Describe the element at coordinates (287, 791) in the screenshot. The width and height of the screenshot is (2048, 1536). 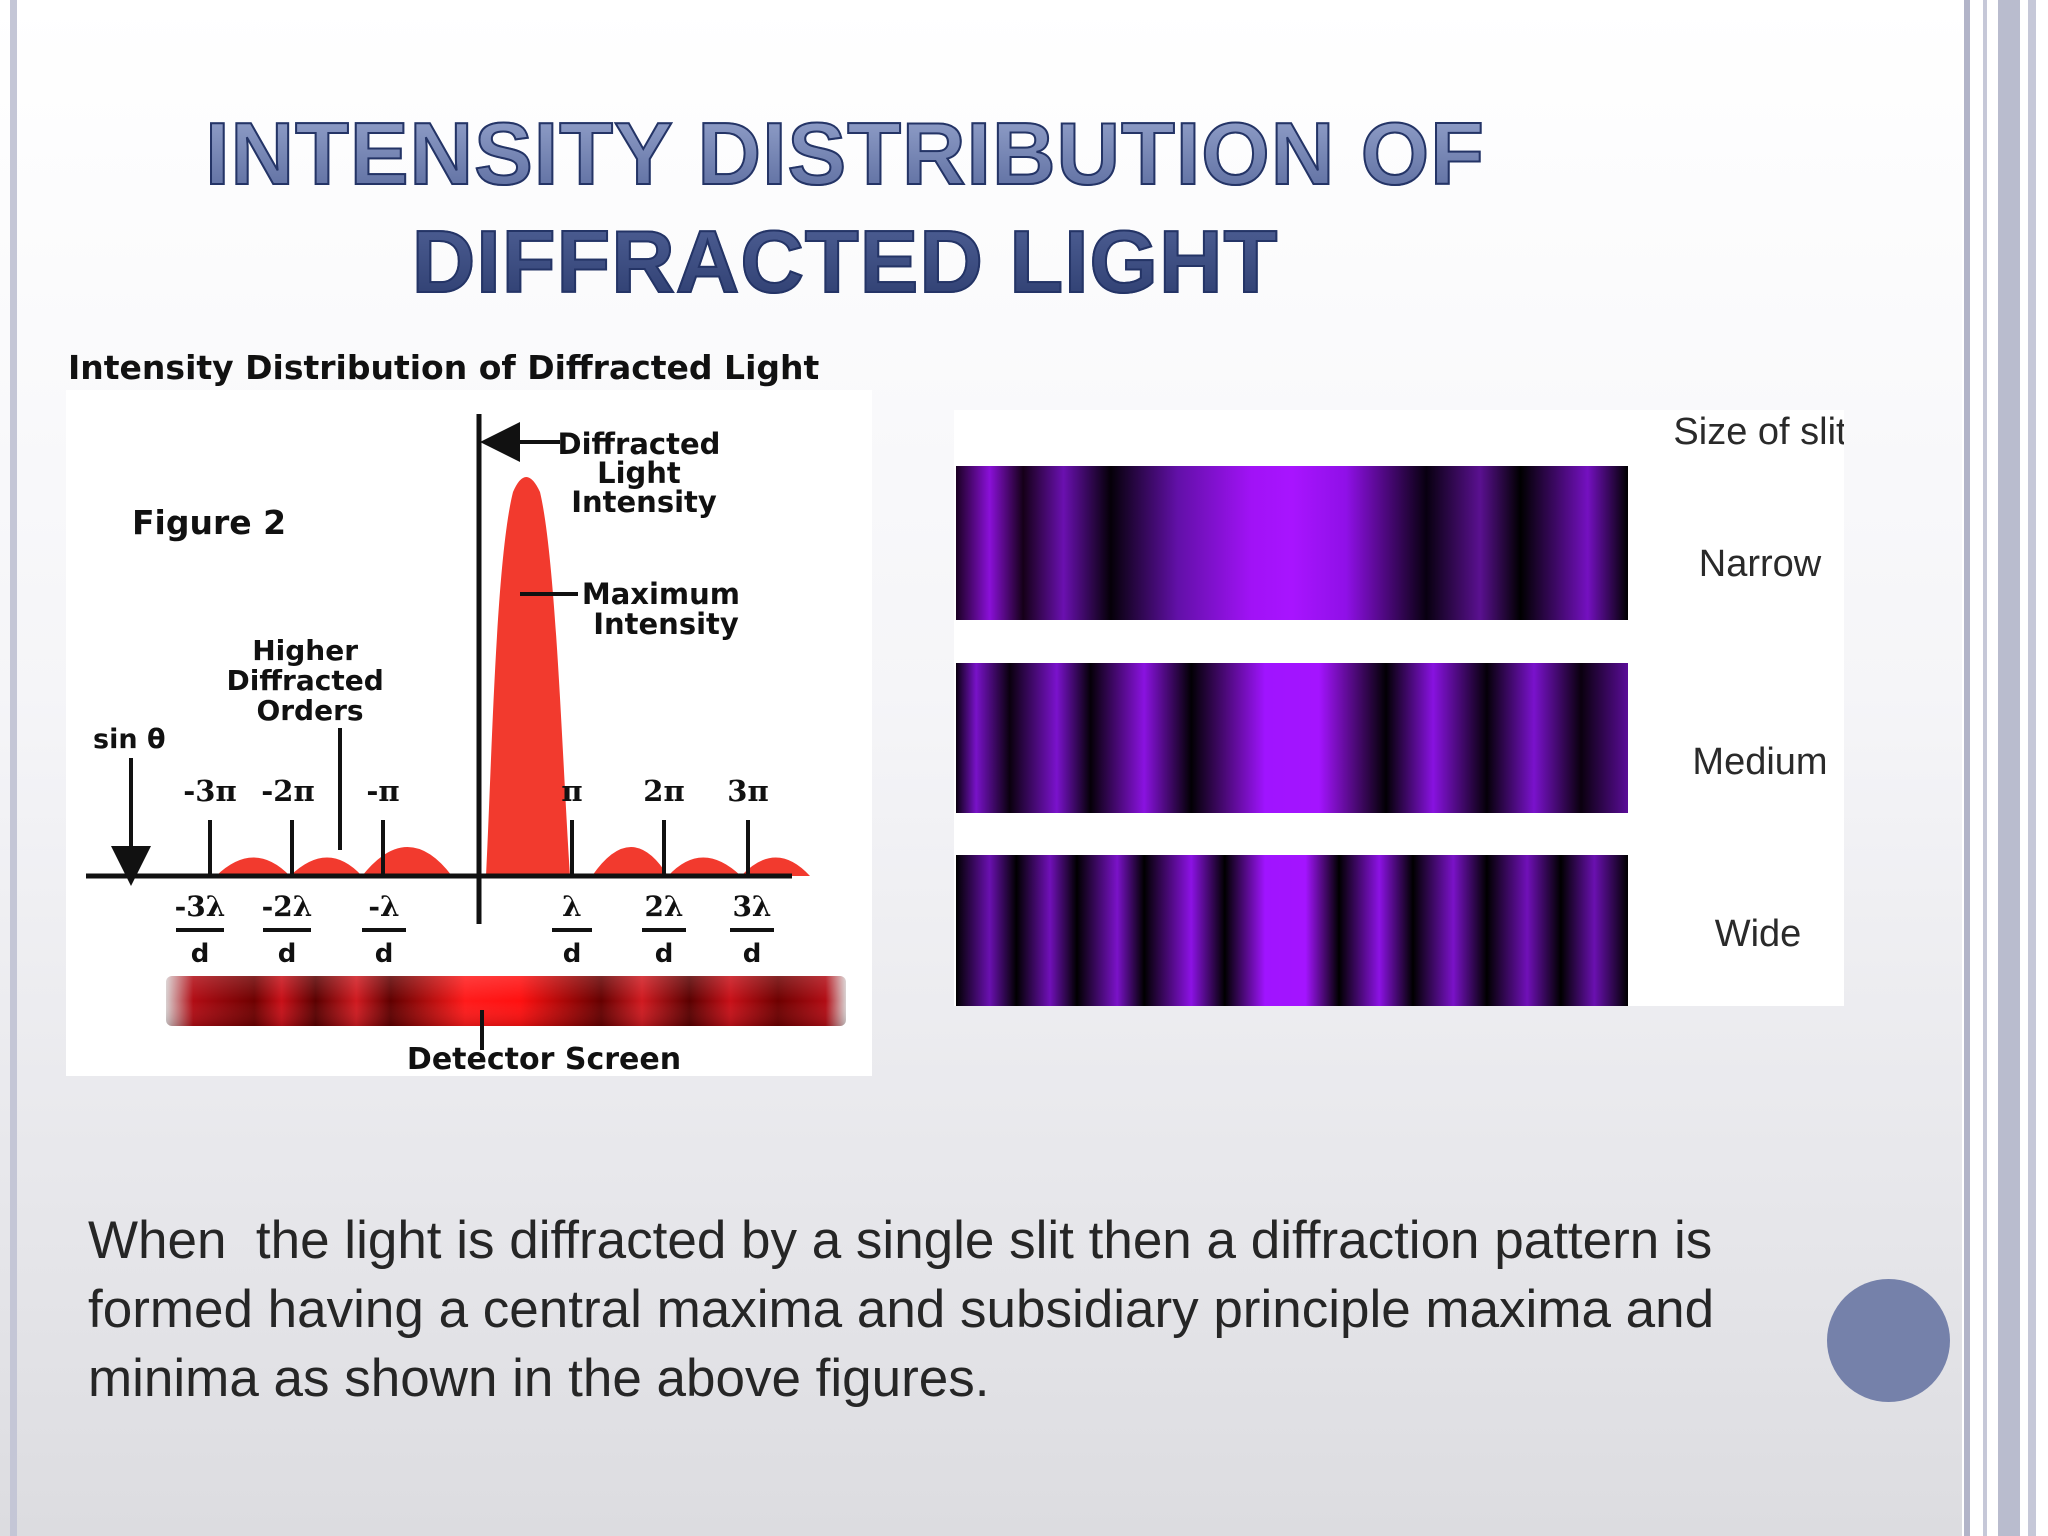
I see `phase-tick-label: -2π` at that location.